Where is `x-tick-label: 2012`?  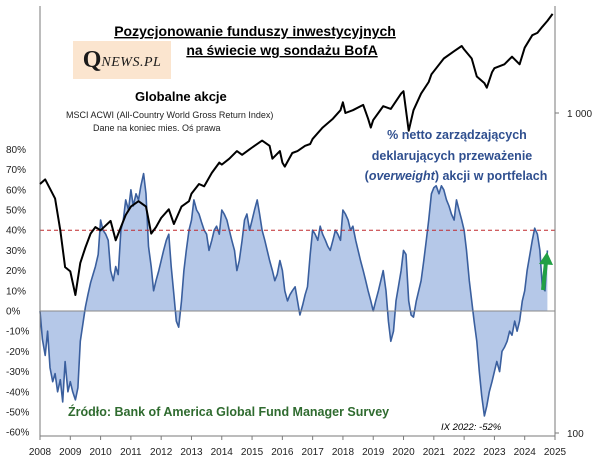 x-tick-label: 2012 is located at coordinates (161, 452).